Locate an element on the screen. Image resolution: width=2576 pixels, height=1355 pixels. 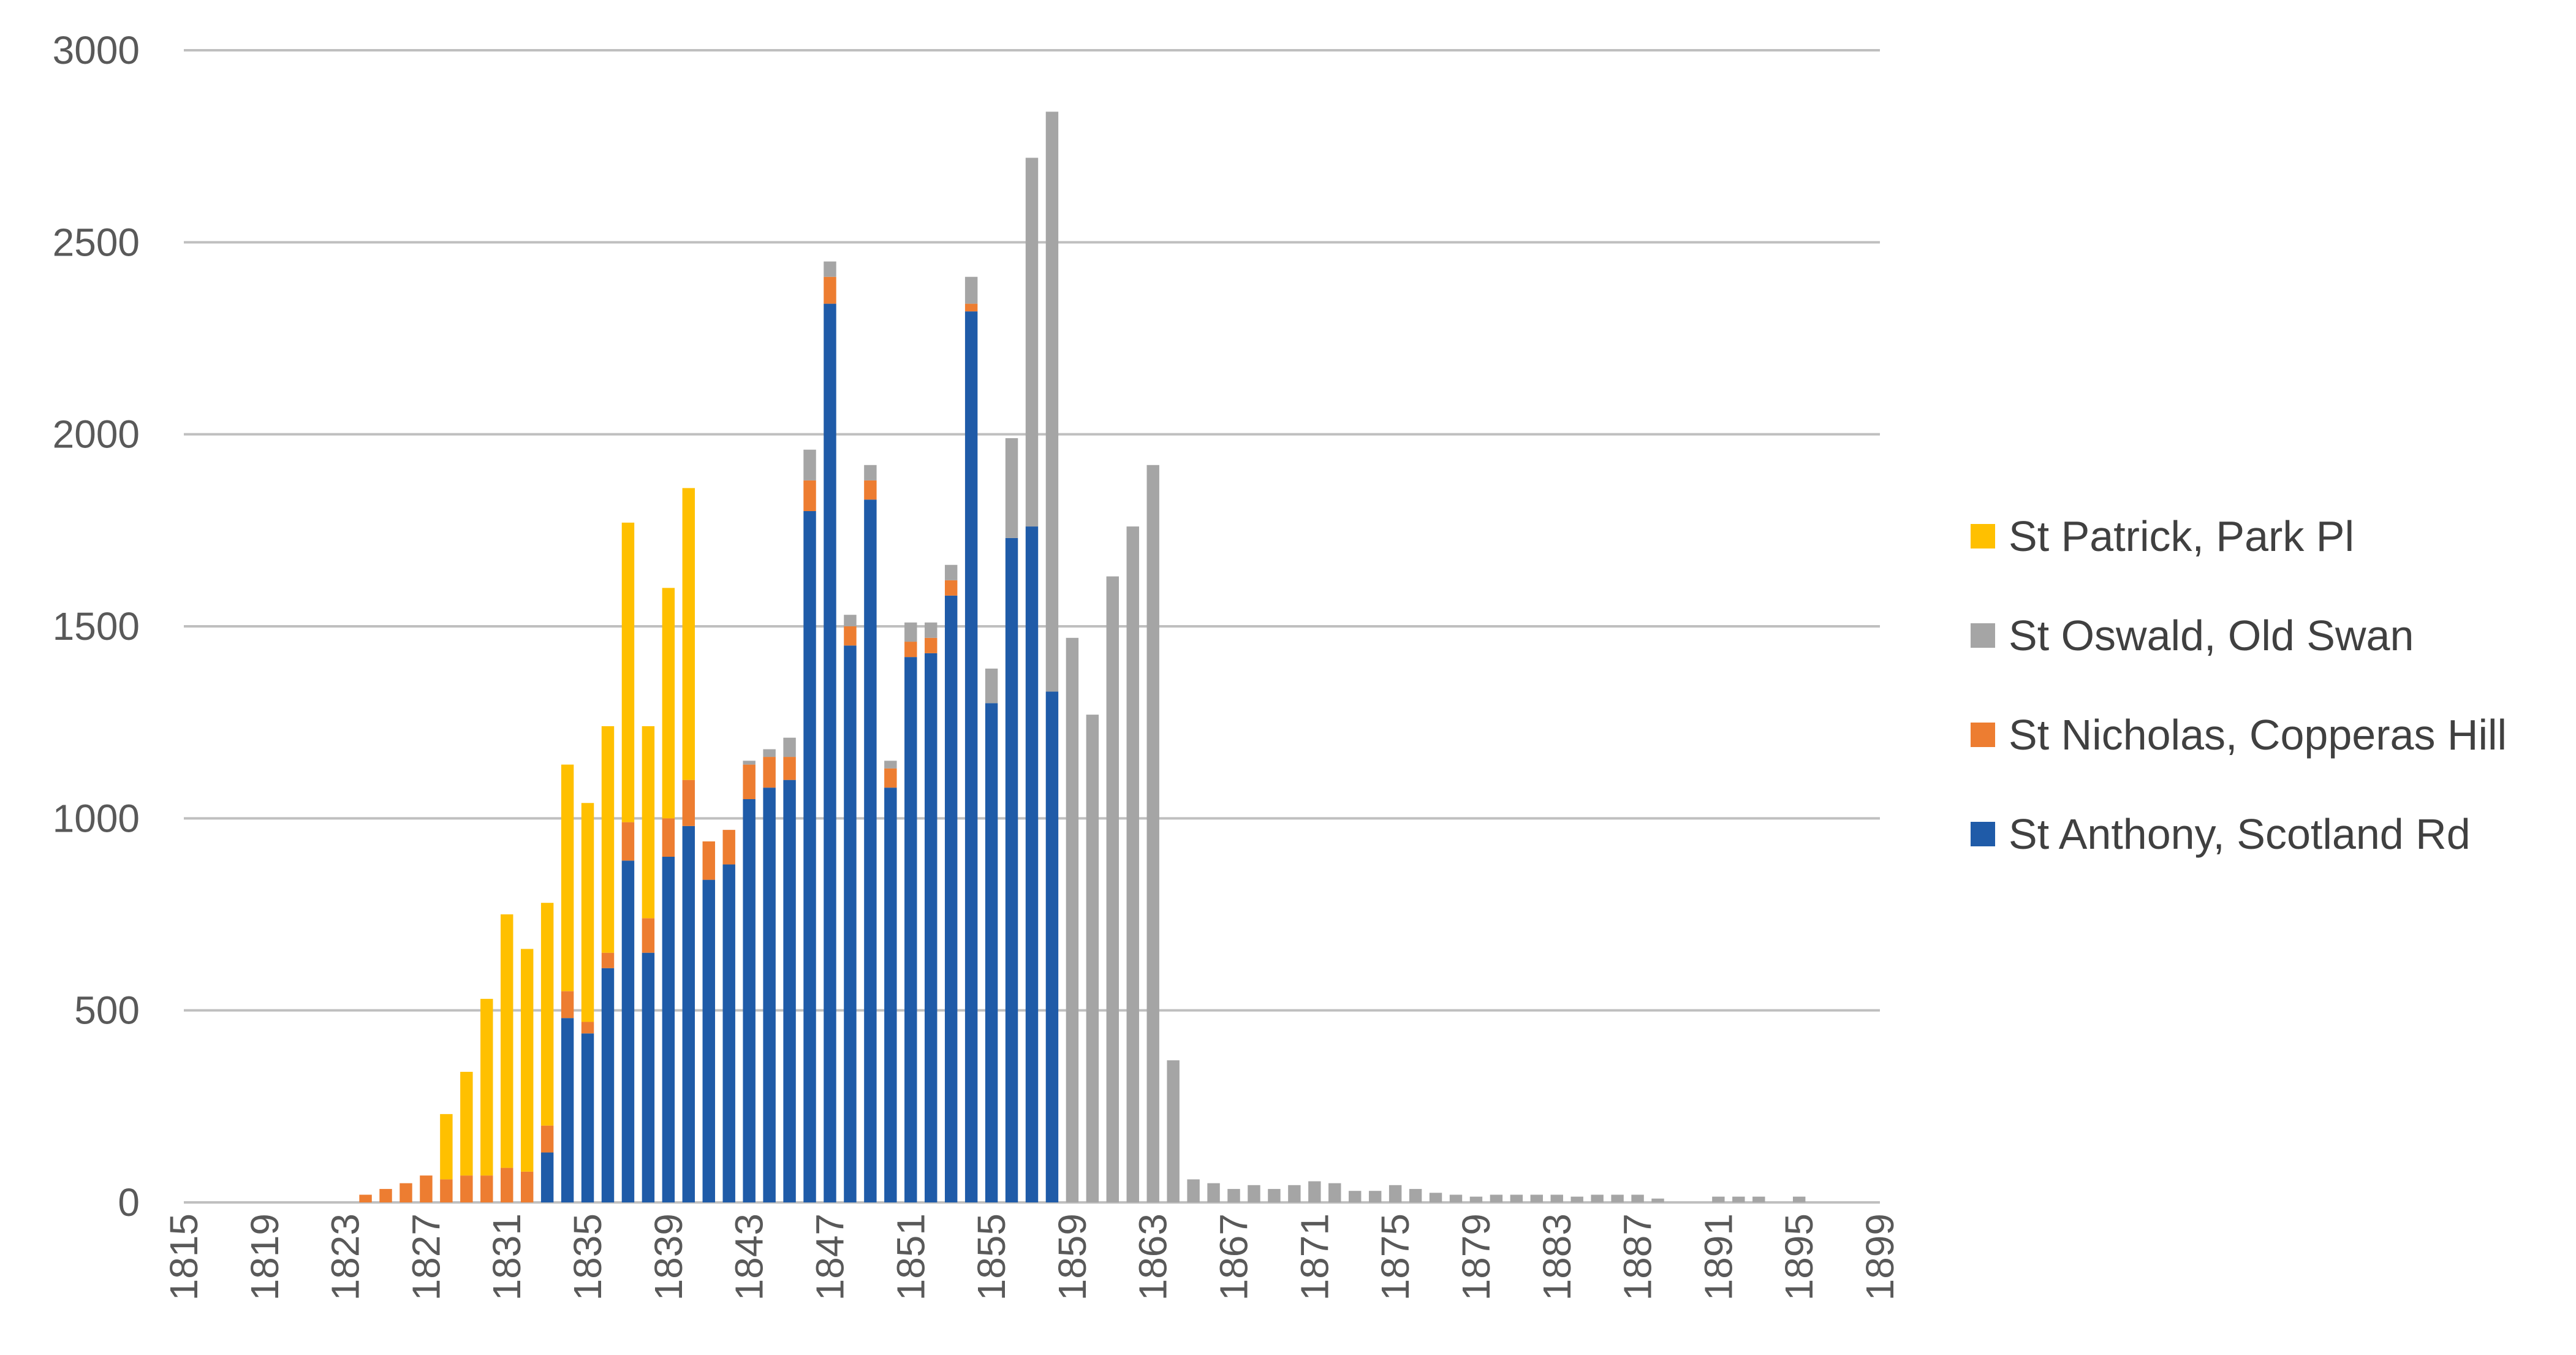
legend-label: St Oswald, Old Swan is located at coordinates (2211, 635).